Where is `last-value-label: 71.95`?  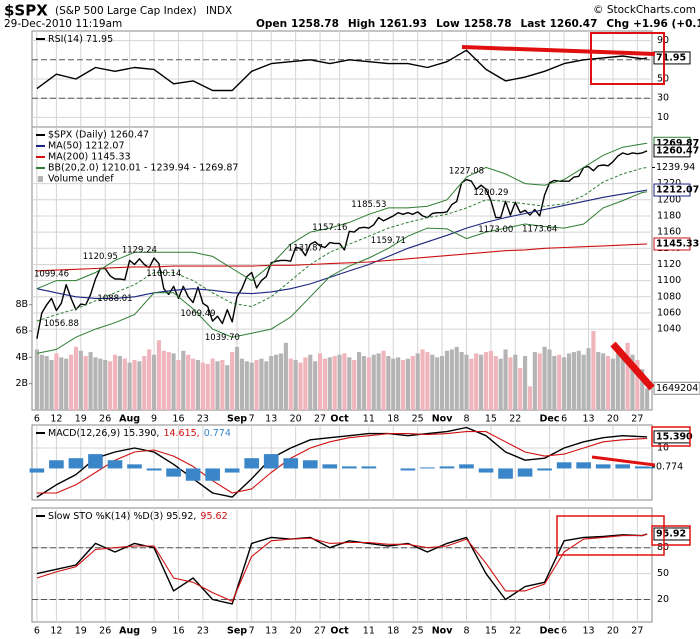 last-value-label: 71.95 is located at coordinates (671, 57).